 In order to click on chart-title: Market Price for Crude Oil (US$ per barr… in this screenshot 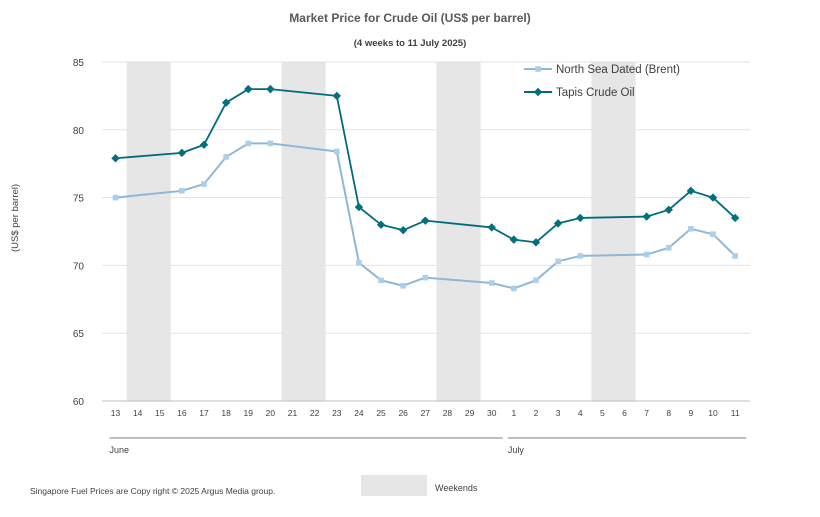, I will do `click(409, 18)`.